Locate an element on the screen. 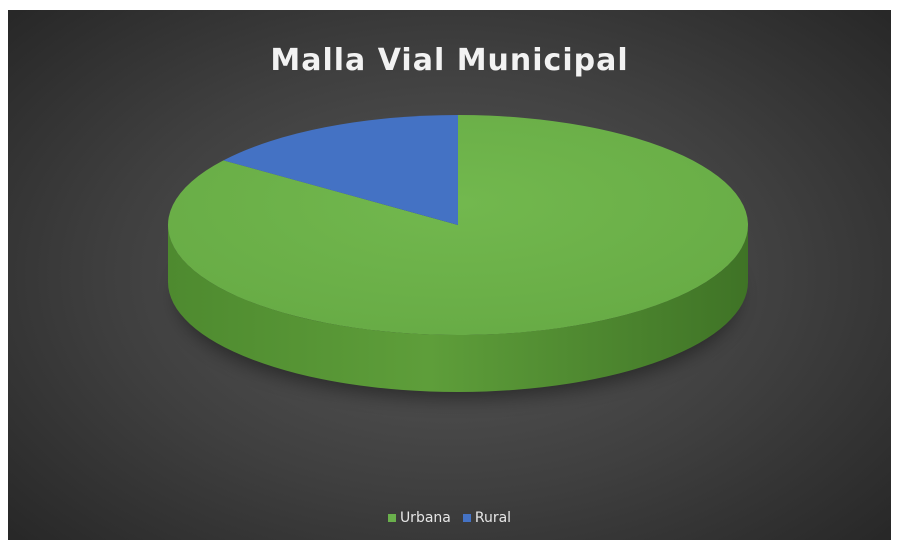 The image size is (899, 548). chart-legend: Urbana Rural is located at coordinates (449, 518).